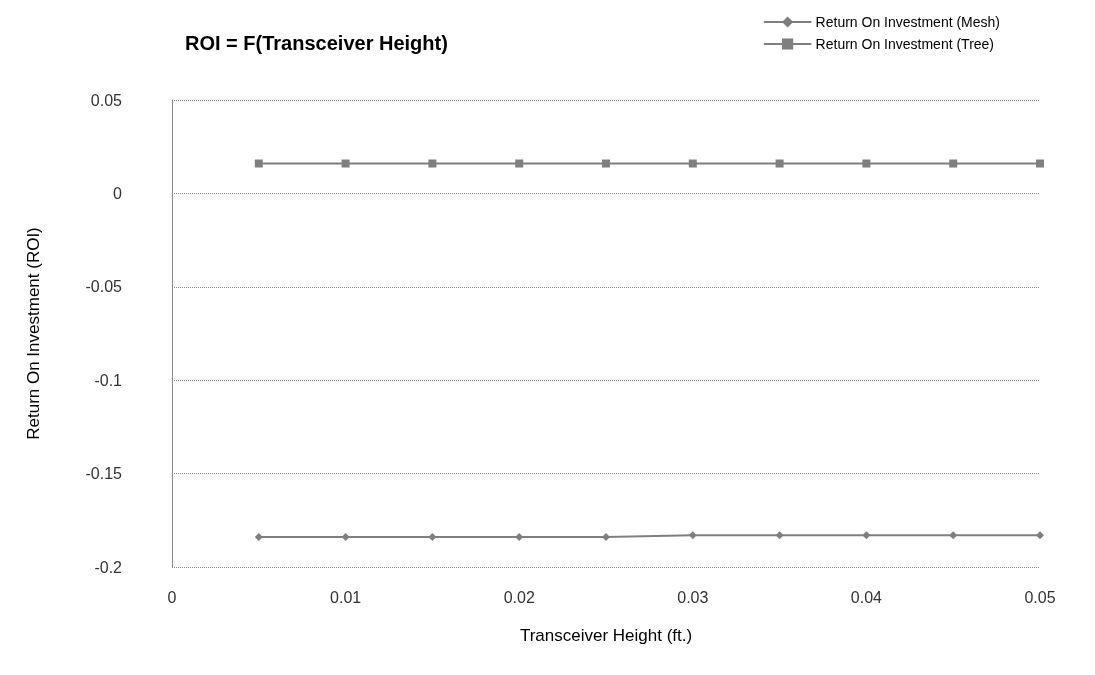  Describe the element at coordinates (118, 193) in the screenshot. I see `y-tick-label: 0` at that location.